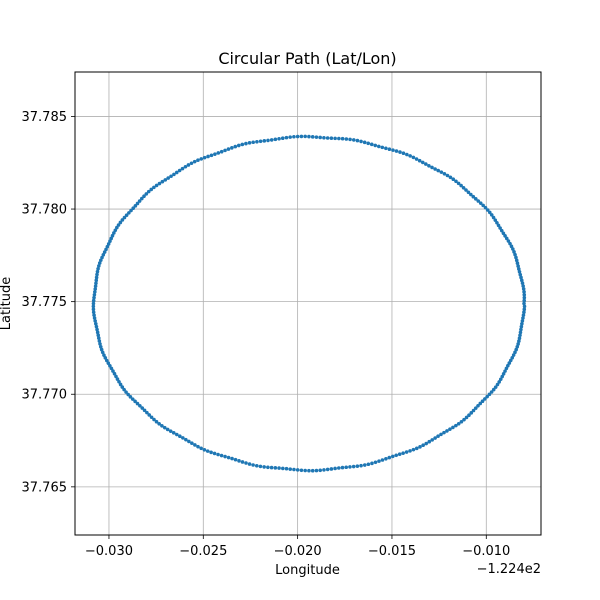 This screenshot has width=600, height=600. I want to click on x-axis-offset: −1.224e2, so click(509, 569).